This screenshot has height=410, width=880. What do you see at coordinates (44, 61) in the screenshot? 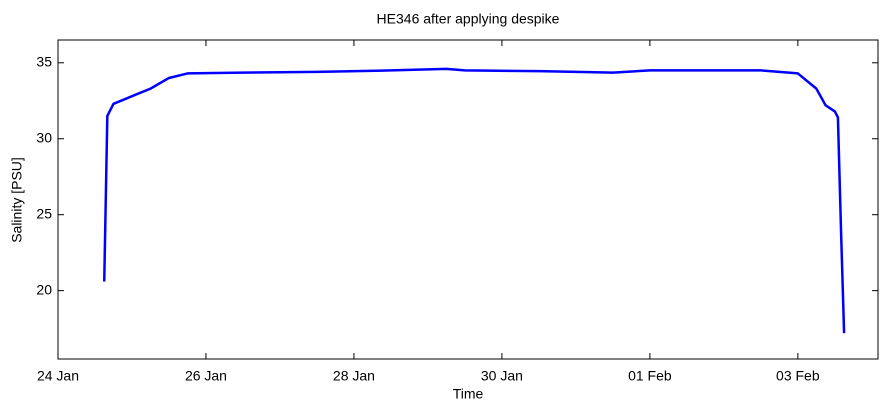
I see `y-tick-label: 35` at bounding box center [44, 61].